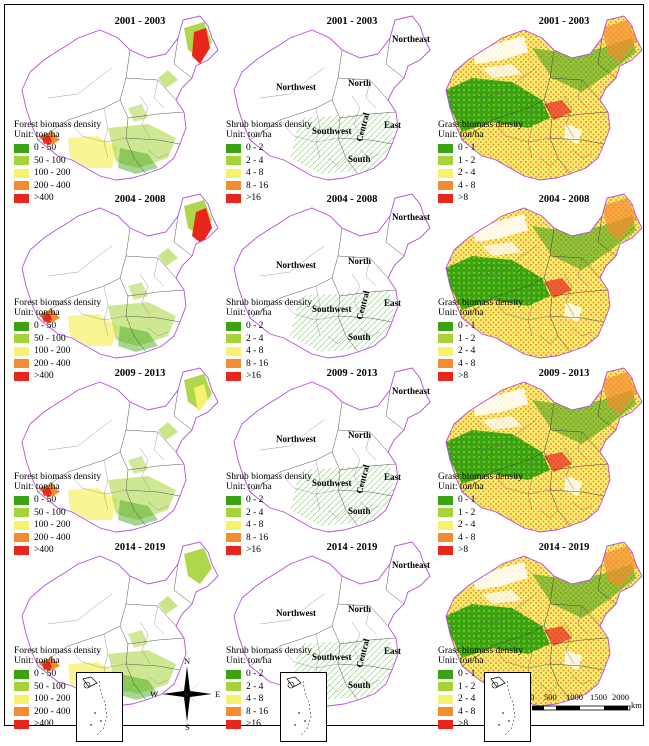  I want to click on legend-label: >8, so click(463, 550).